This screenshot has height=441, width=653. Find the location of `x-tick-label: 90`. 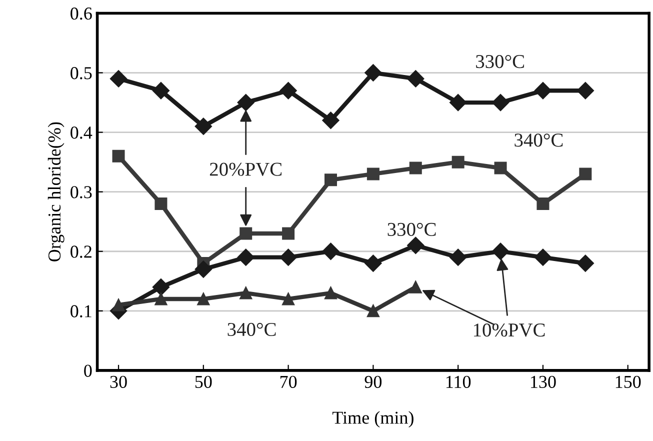

x-tick-label: 90 is located at coordinates (373, 382).